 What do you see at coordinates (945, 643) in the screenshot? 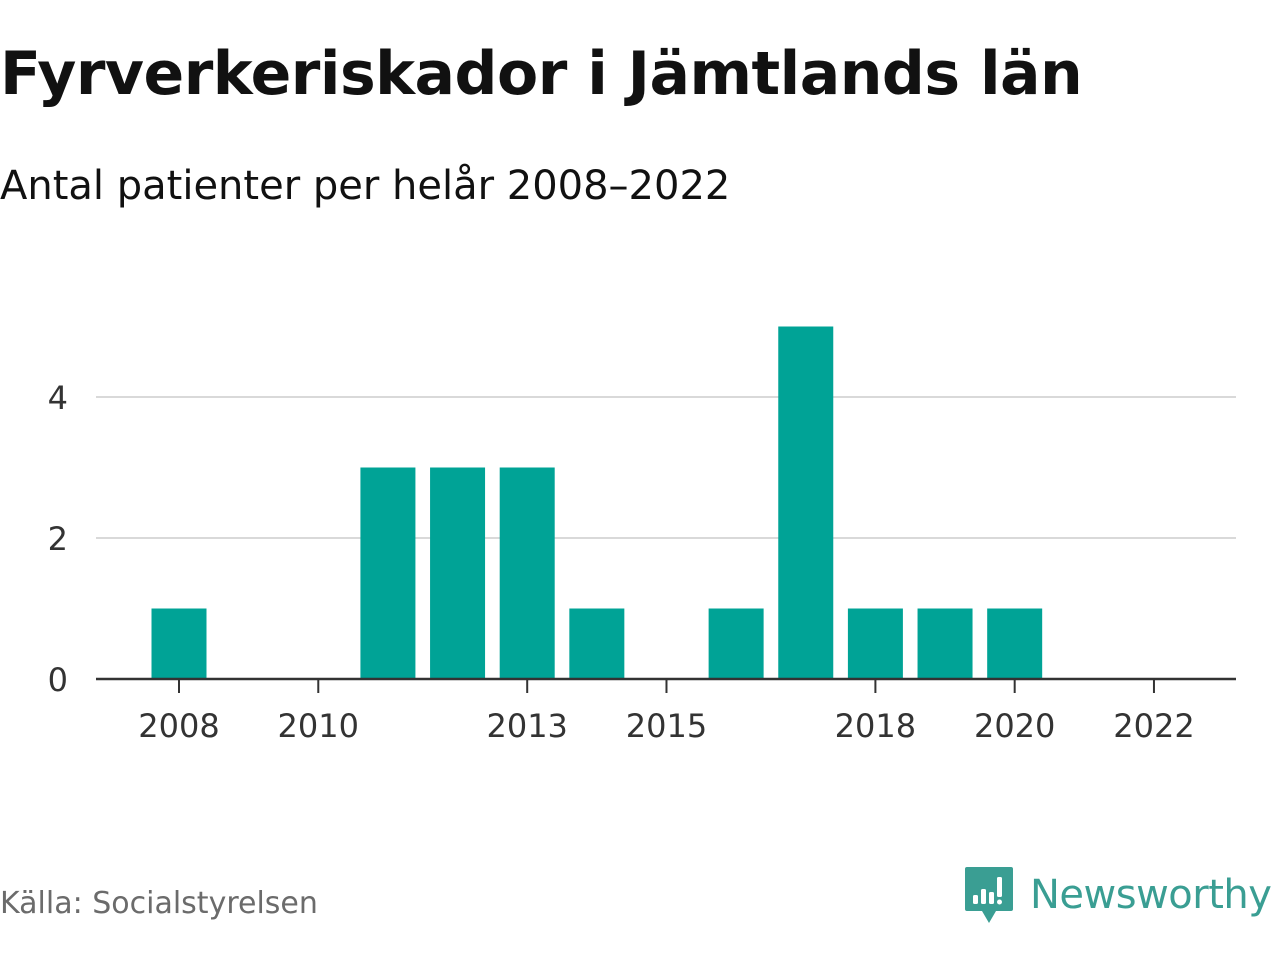
I see `bar: 2019: 1` at bounding box center [945, 643].